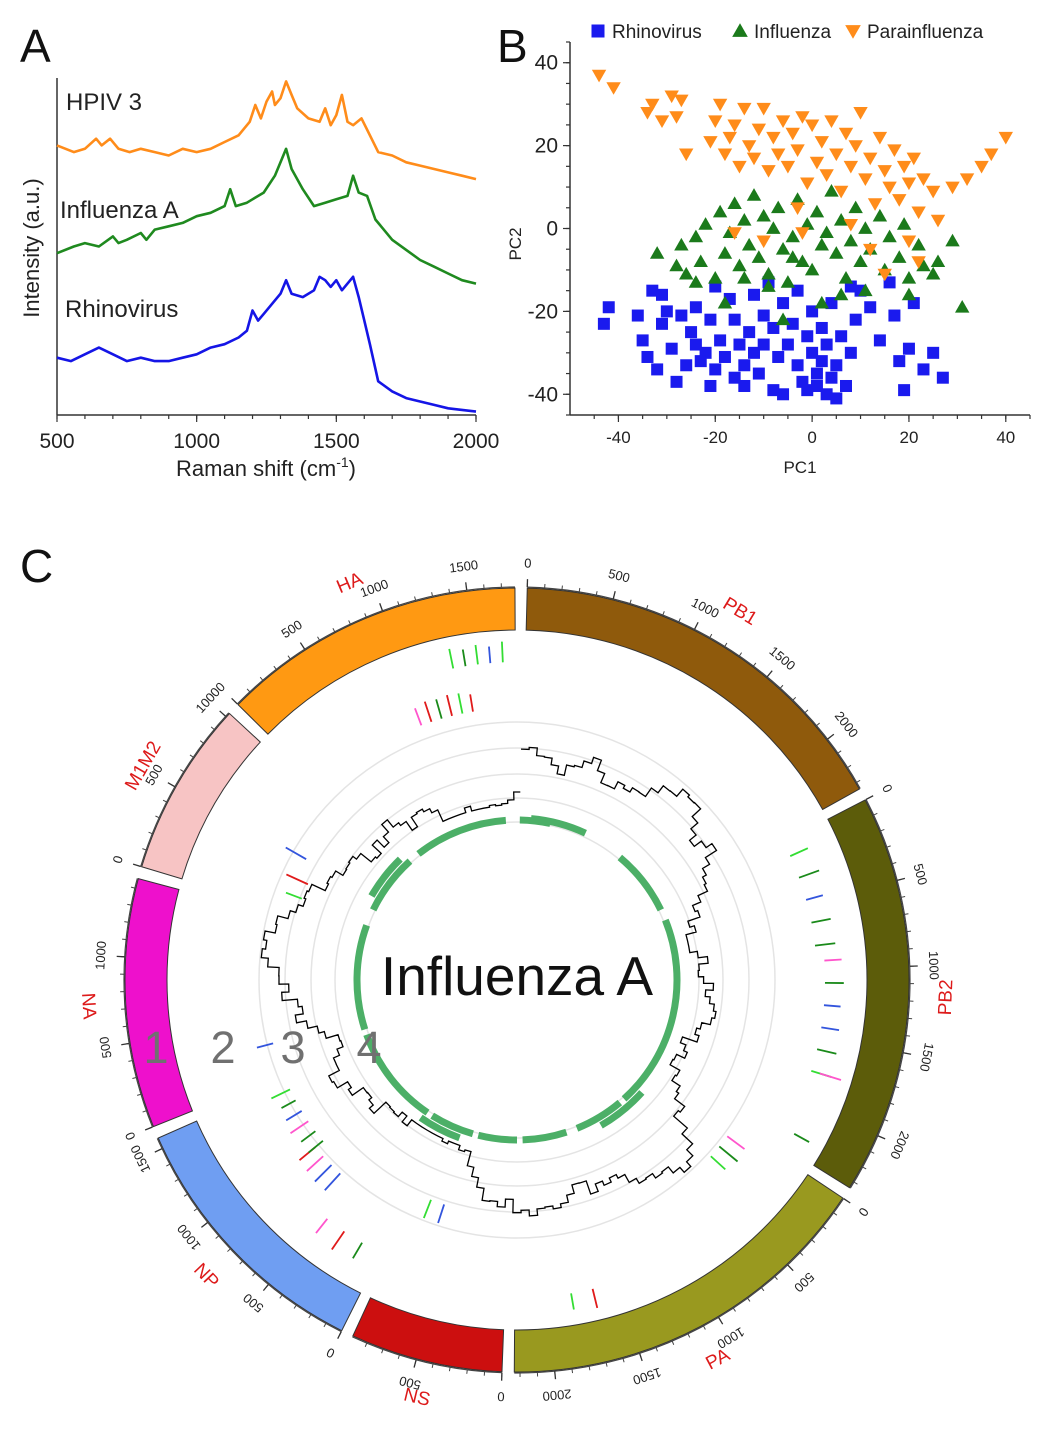  Describe the element at coordinates (121, 309) in the screenshot. I see `panel-a-series-label: Rhinovirus` at that location.